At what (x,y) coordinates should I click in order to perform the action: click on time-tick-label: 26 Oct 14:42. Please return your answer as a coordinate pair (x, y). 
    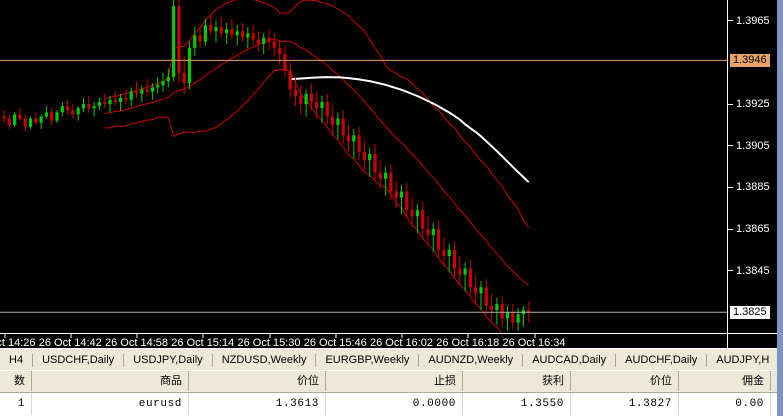
    Looking at the image, I should click on (70, 341).